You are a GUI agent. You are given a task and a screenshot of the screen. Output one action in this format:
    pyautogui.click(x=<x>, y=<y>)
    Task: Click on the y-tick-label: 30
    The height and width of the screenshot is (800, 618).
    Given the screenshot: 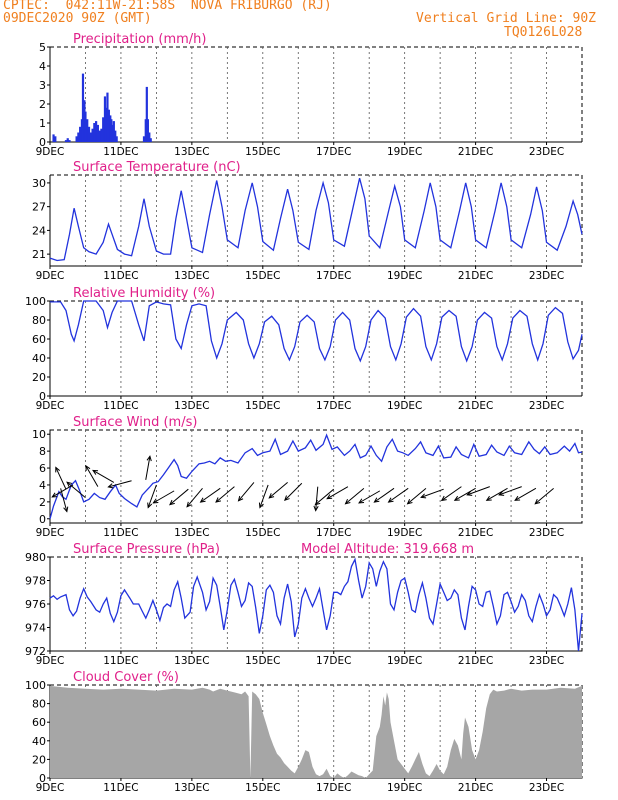 What is the action you would take?
    pyautogui.click(x=39, y=183)
    